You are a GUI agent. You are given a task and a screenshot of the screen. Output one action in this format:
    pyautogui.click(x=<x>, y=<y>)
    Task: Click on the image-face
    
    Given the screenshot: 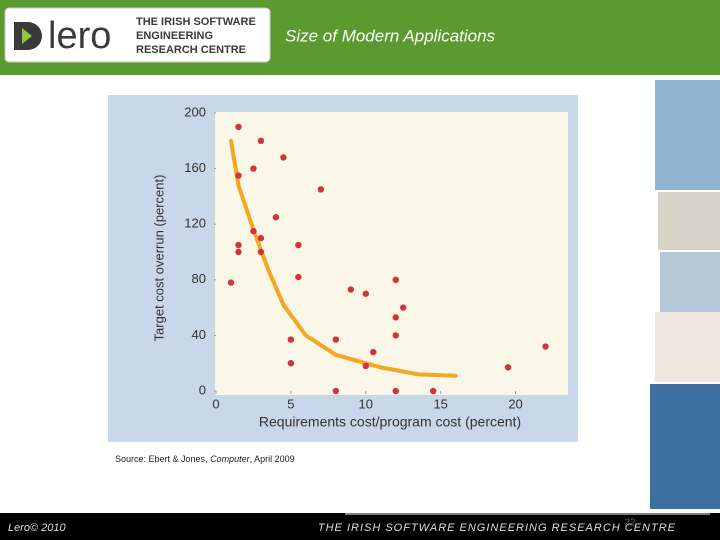 What is the action you would take?
    pyautogui.click(x=687, y=135)
    